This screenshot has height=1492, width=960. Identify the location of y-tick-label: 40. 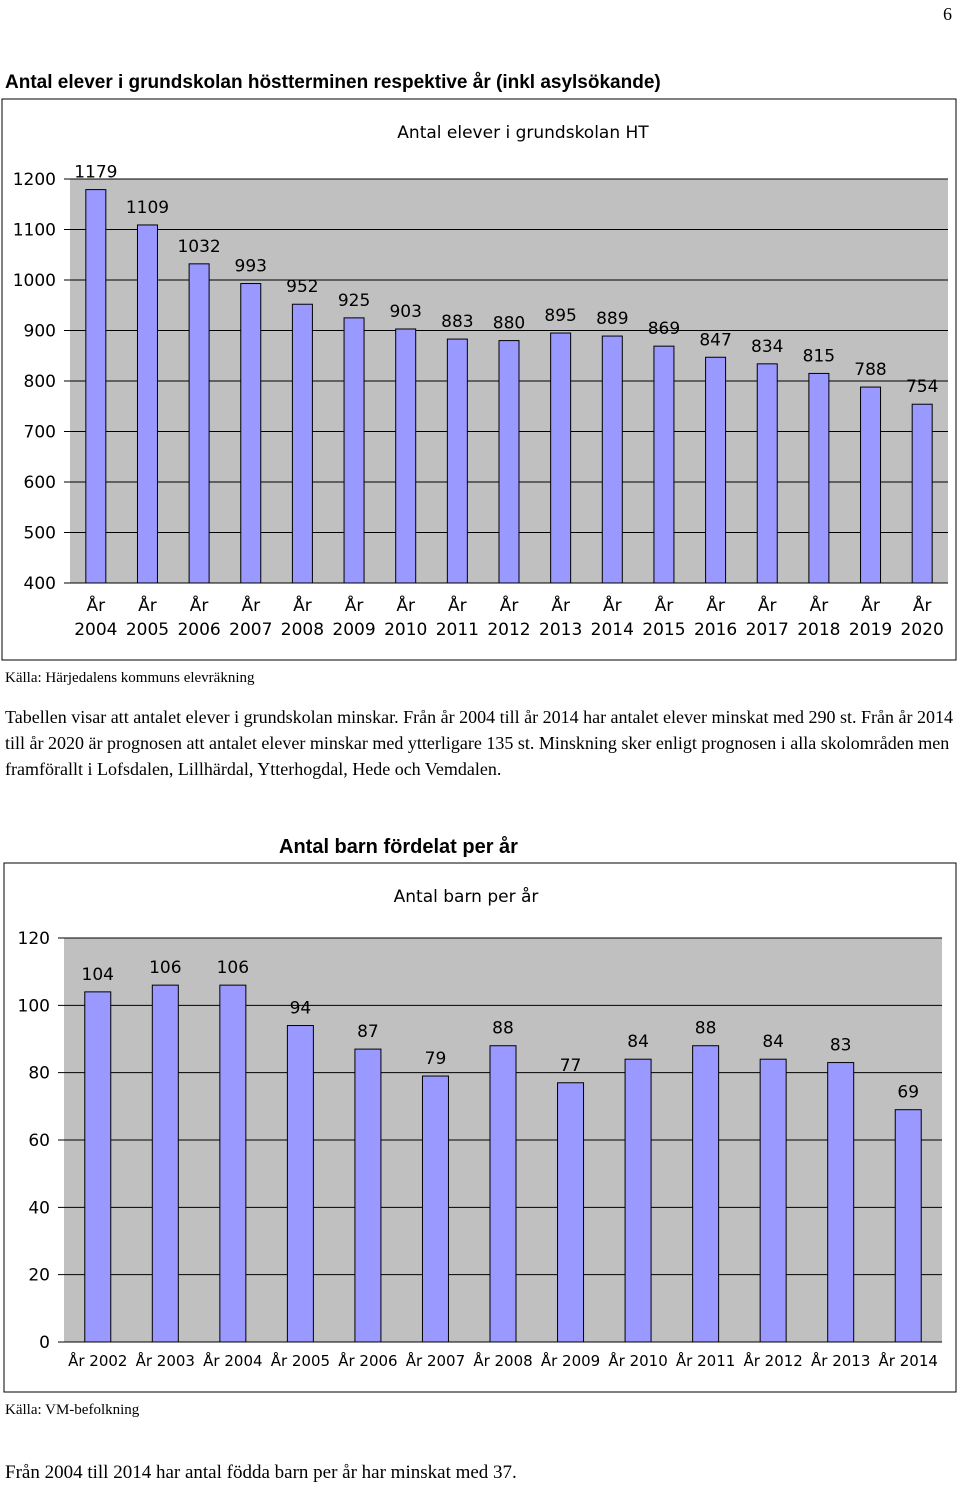
(39, 1208).